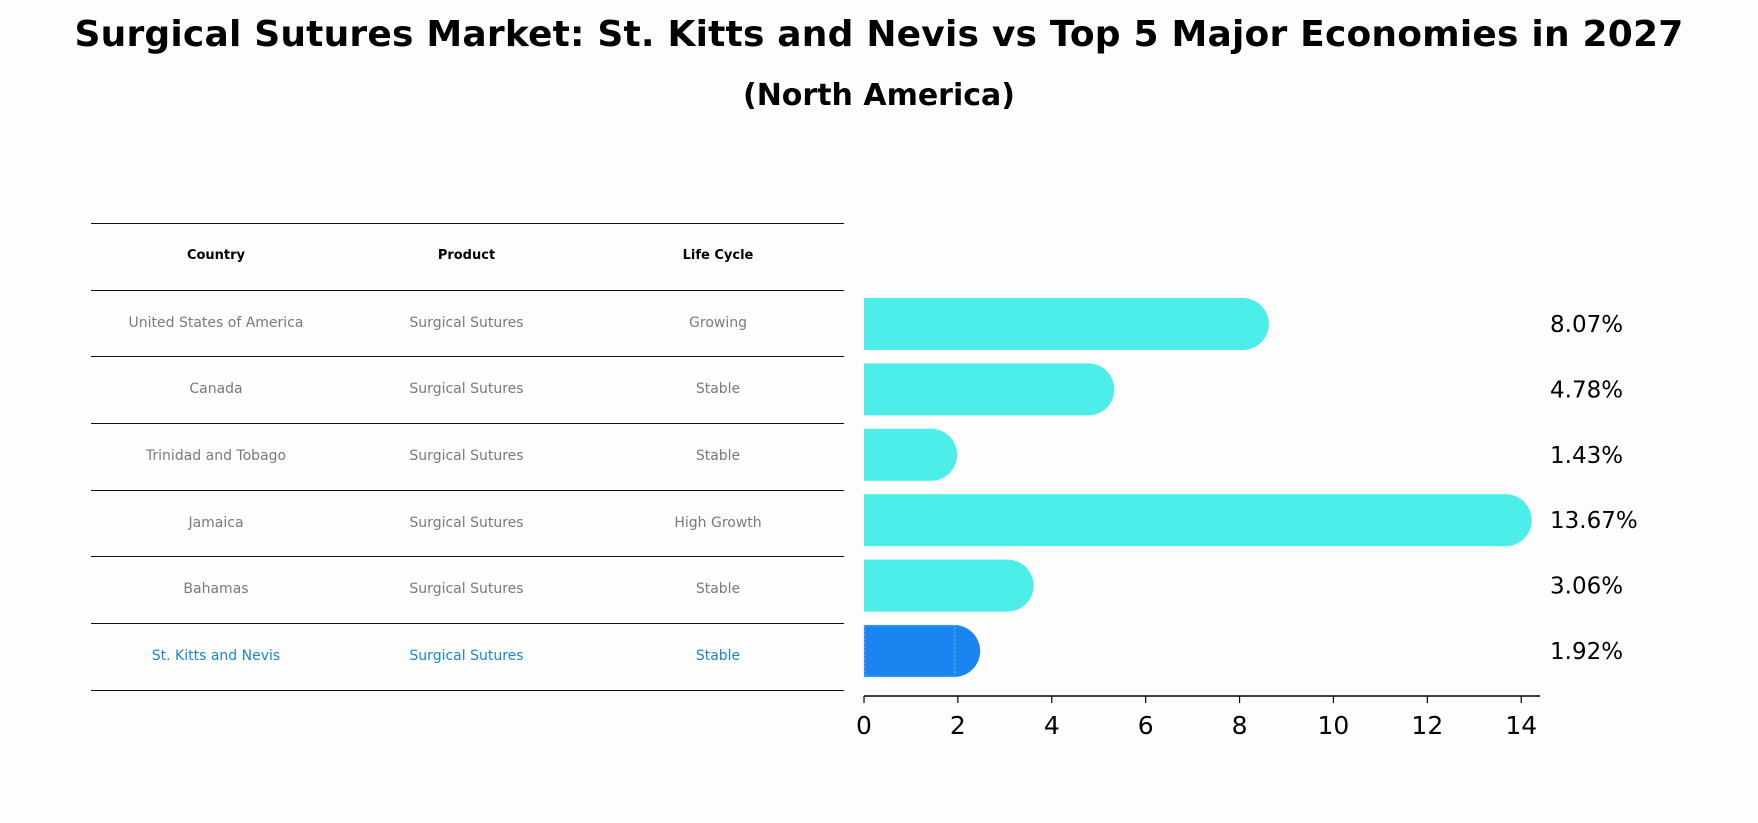 The height and width of the screenshot is (823, 1758). Describe the element at coordinates (1586, 456) in the screenshot. I see `bar-value-label: 1.43%` at that location.